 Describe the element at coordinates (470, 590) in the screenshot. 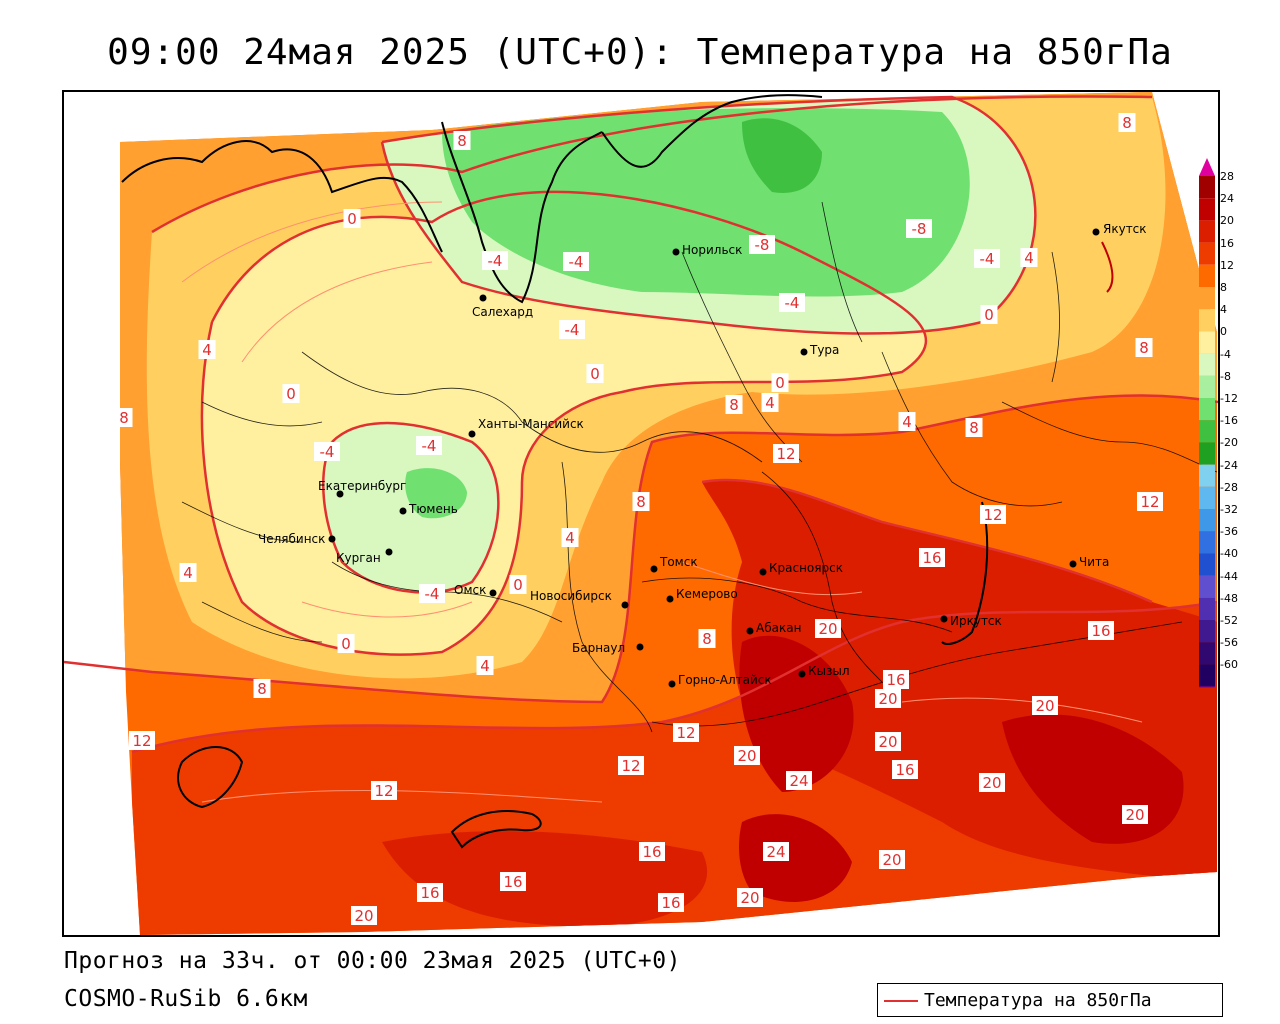

I see `city-label: Омск` at that location.